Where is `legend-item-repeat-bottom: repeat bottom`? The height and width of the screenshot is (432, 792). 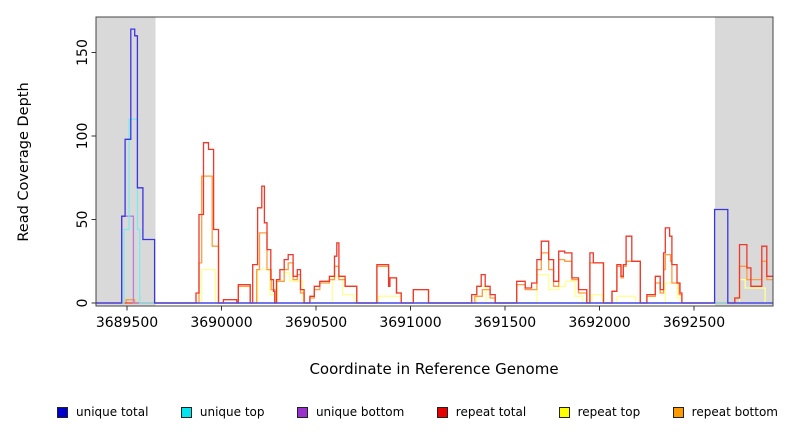 legend-item-repeat-bottom: repeat bottom is located at coordinates (725, 412).